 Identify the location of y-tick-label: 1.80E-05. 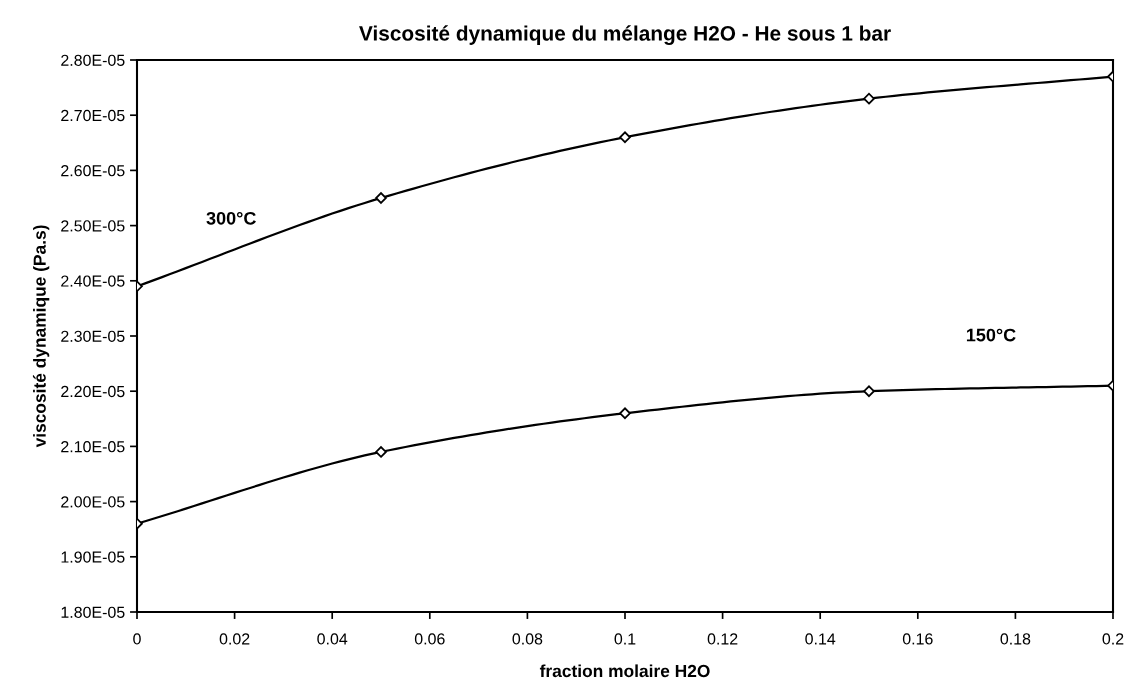
(93, 612).